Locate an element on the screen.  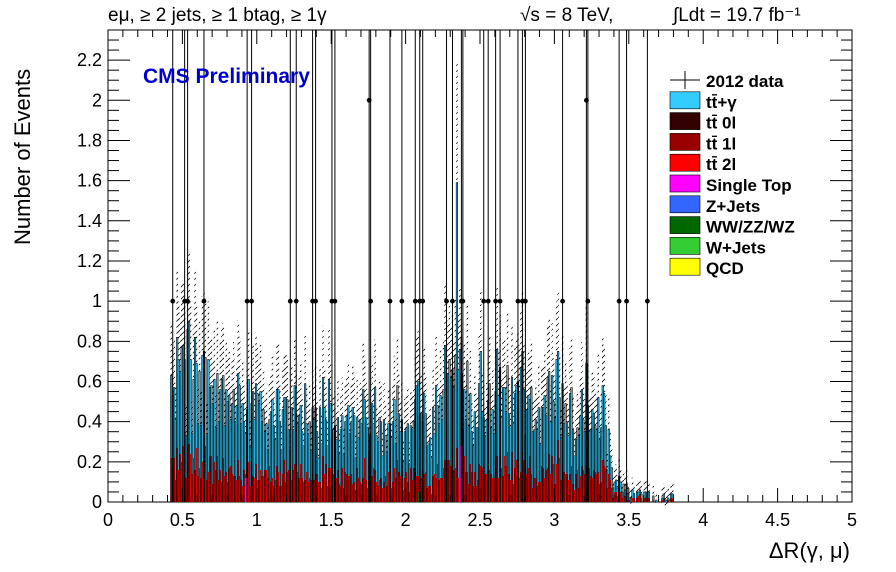
legend-label: tt̄ 1l is located at coordinates (721, 143).